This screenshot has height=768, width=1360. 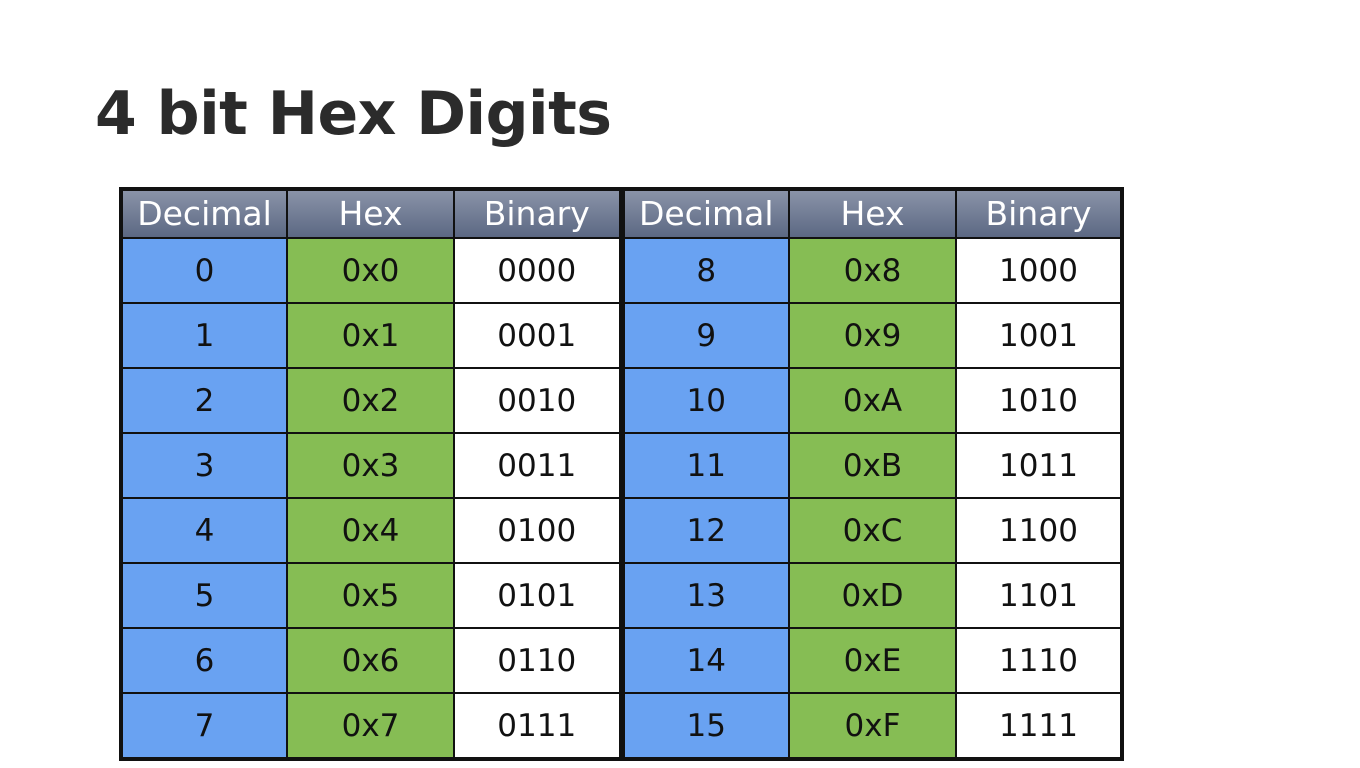 I want to click on hex-cell: 0xC, so click(x=872, y=530).